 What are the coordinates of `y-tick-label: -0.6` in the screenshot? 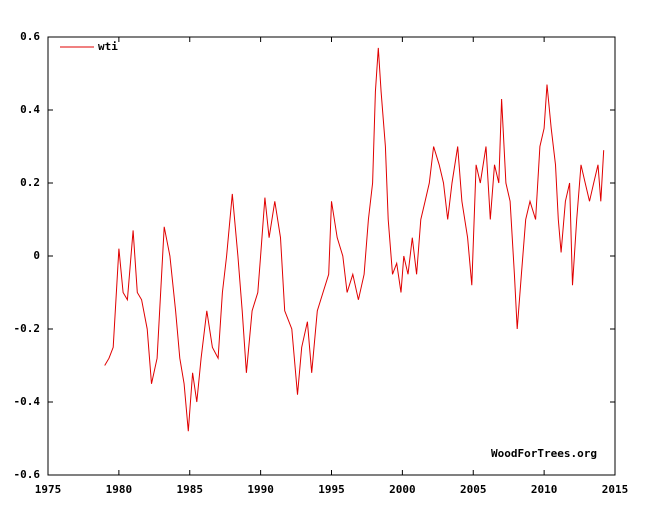 It's located at (27, 474).